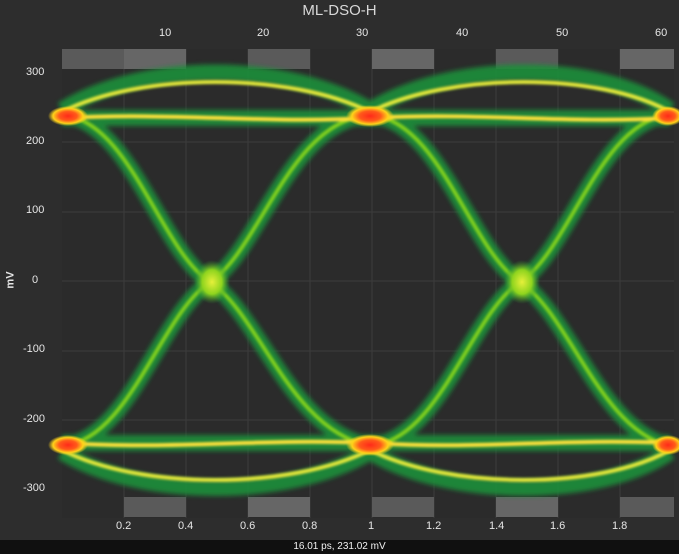 The height and width of the screenshot is (554, 679). What do you see at coordinates (339, 10) in the screenshot?
I see `window-title: ML-DSO-H` at bounding box center [339, 10].